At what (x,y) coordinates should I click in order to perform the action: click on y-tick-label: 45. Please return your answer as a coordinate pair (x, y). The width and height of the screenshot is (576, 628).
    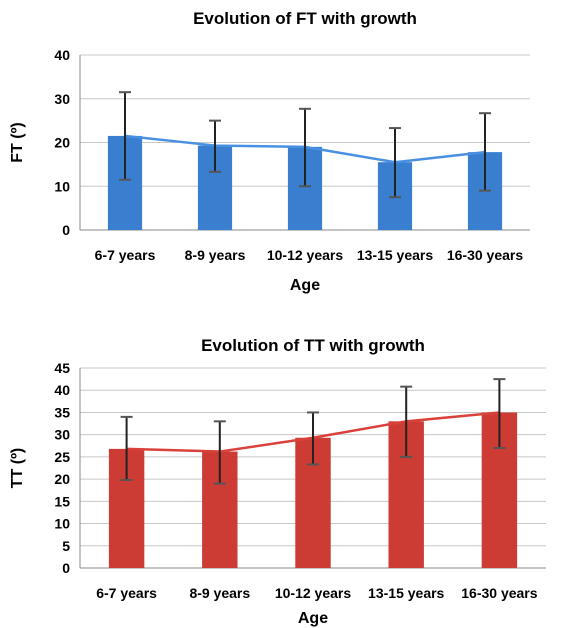
    Looking at the image, I should click on (62, 368).